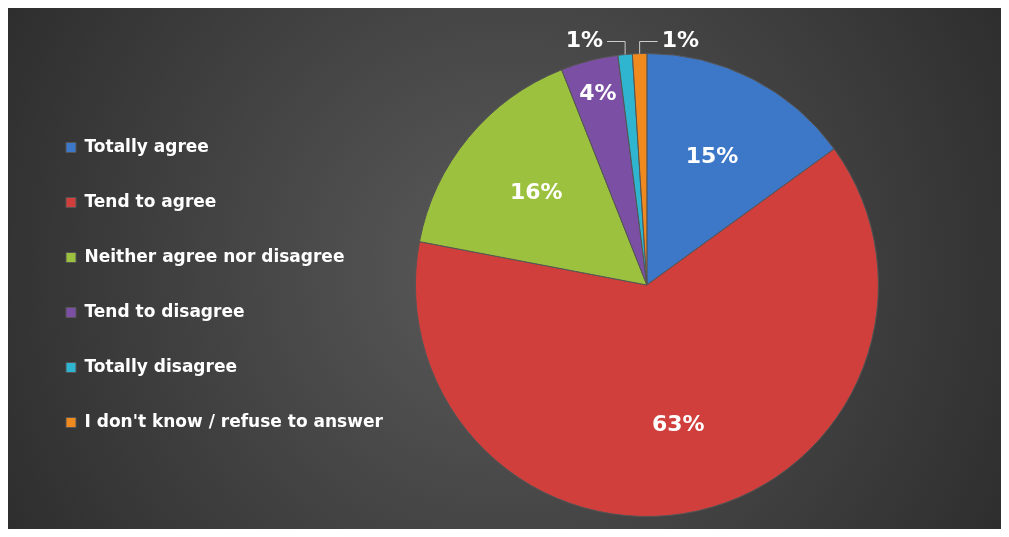  What do you see at coordinates (536, 192) in the screenshot?
I see `data-label: 16%` at bounding box center [536, 192].